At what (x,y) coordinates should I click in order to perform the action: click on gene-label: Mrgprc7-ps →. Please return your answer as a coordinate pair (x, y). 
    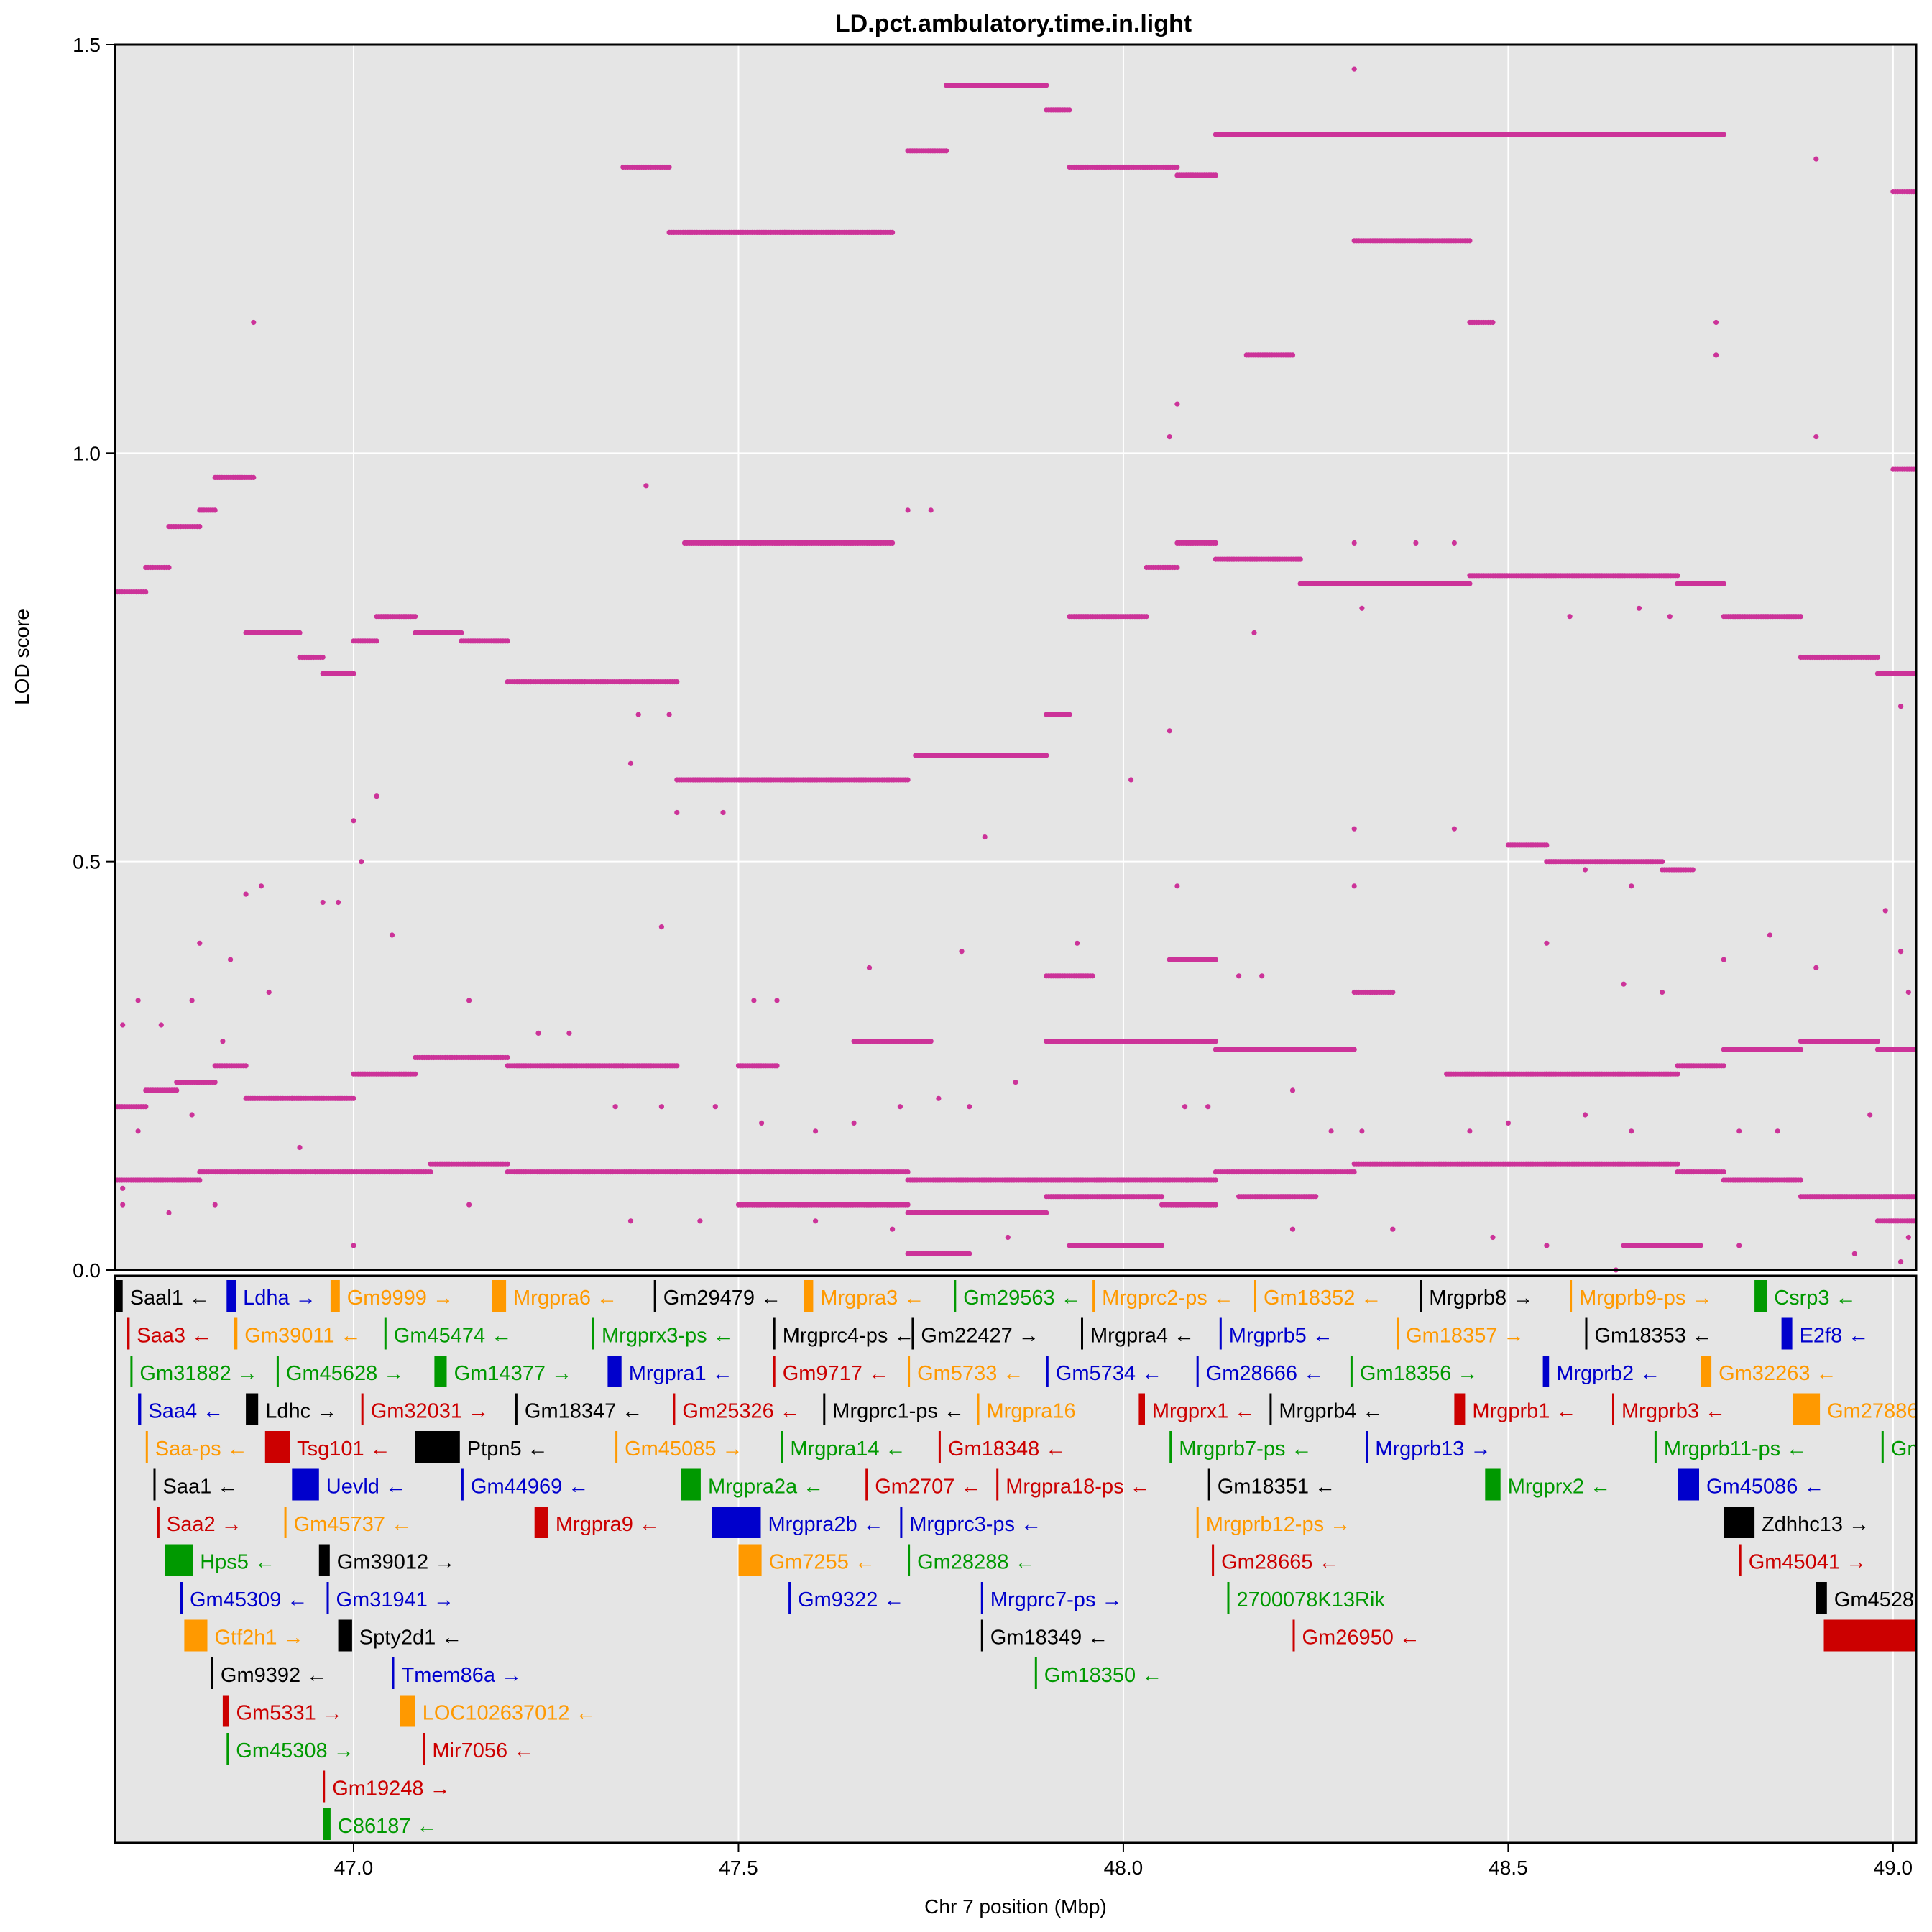
    Looking at the image, I should click on (1056, 1599).